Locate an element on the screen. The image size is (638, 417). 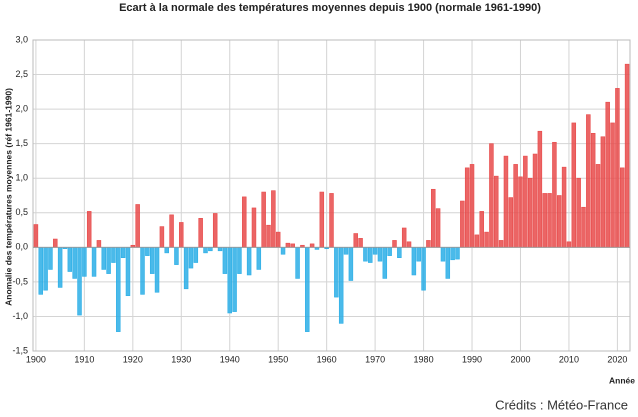
x-axis-label: Année is located at coordinates (622, 380).